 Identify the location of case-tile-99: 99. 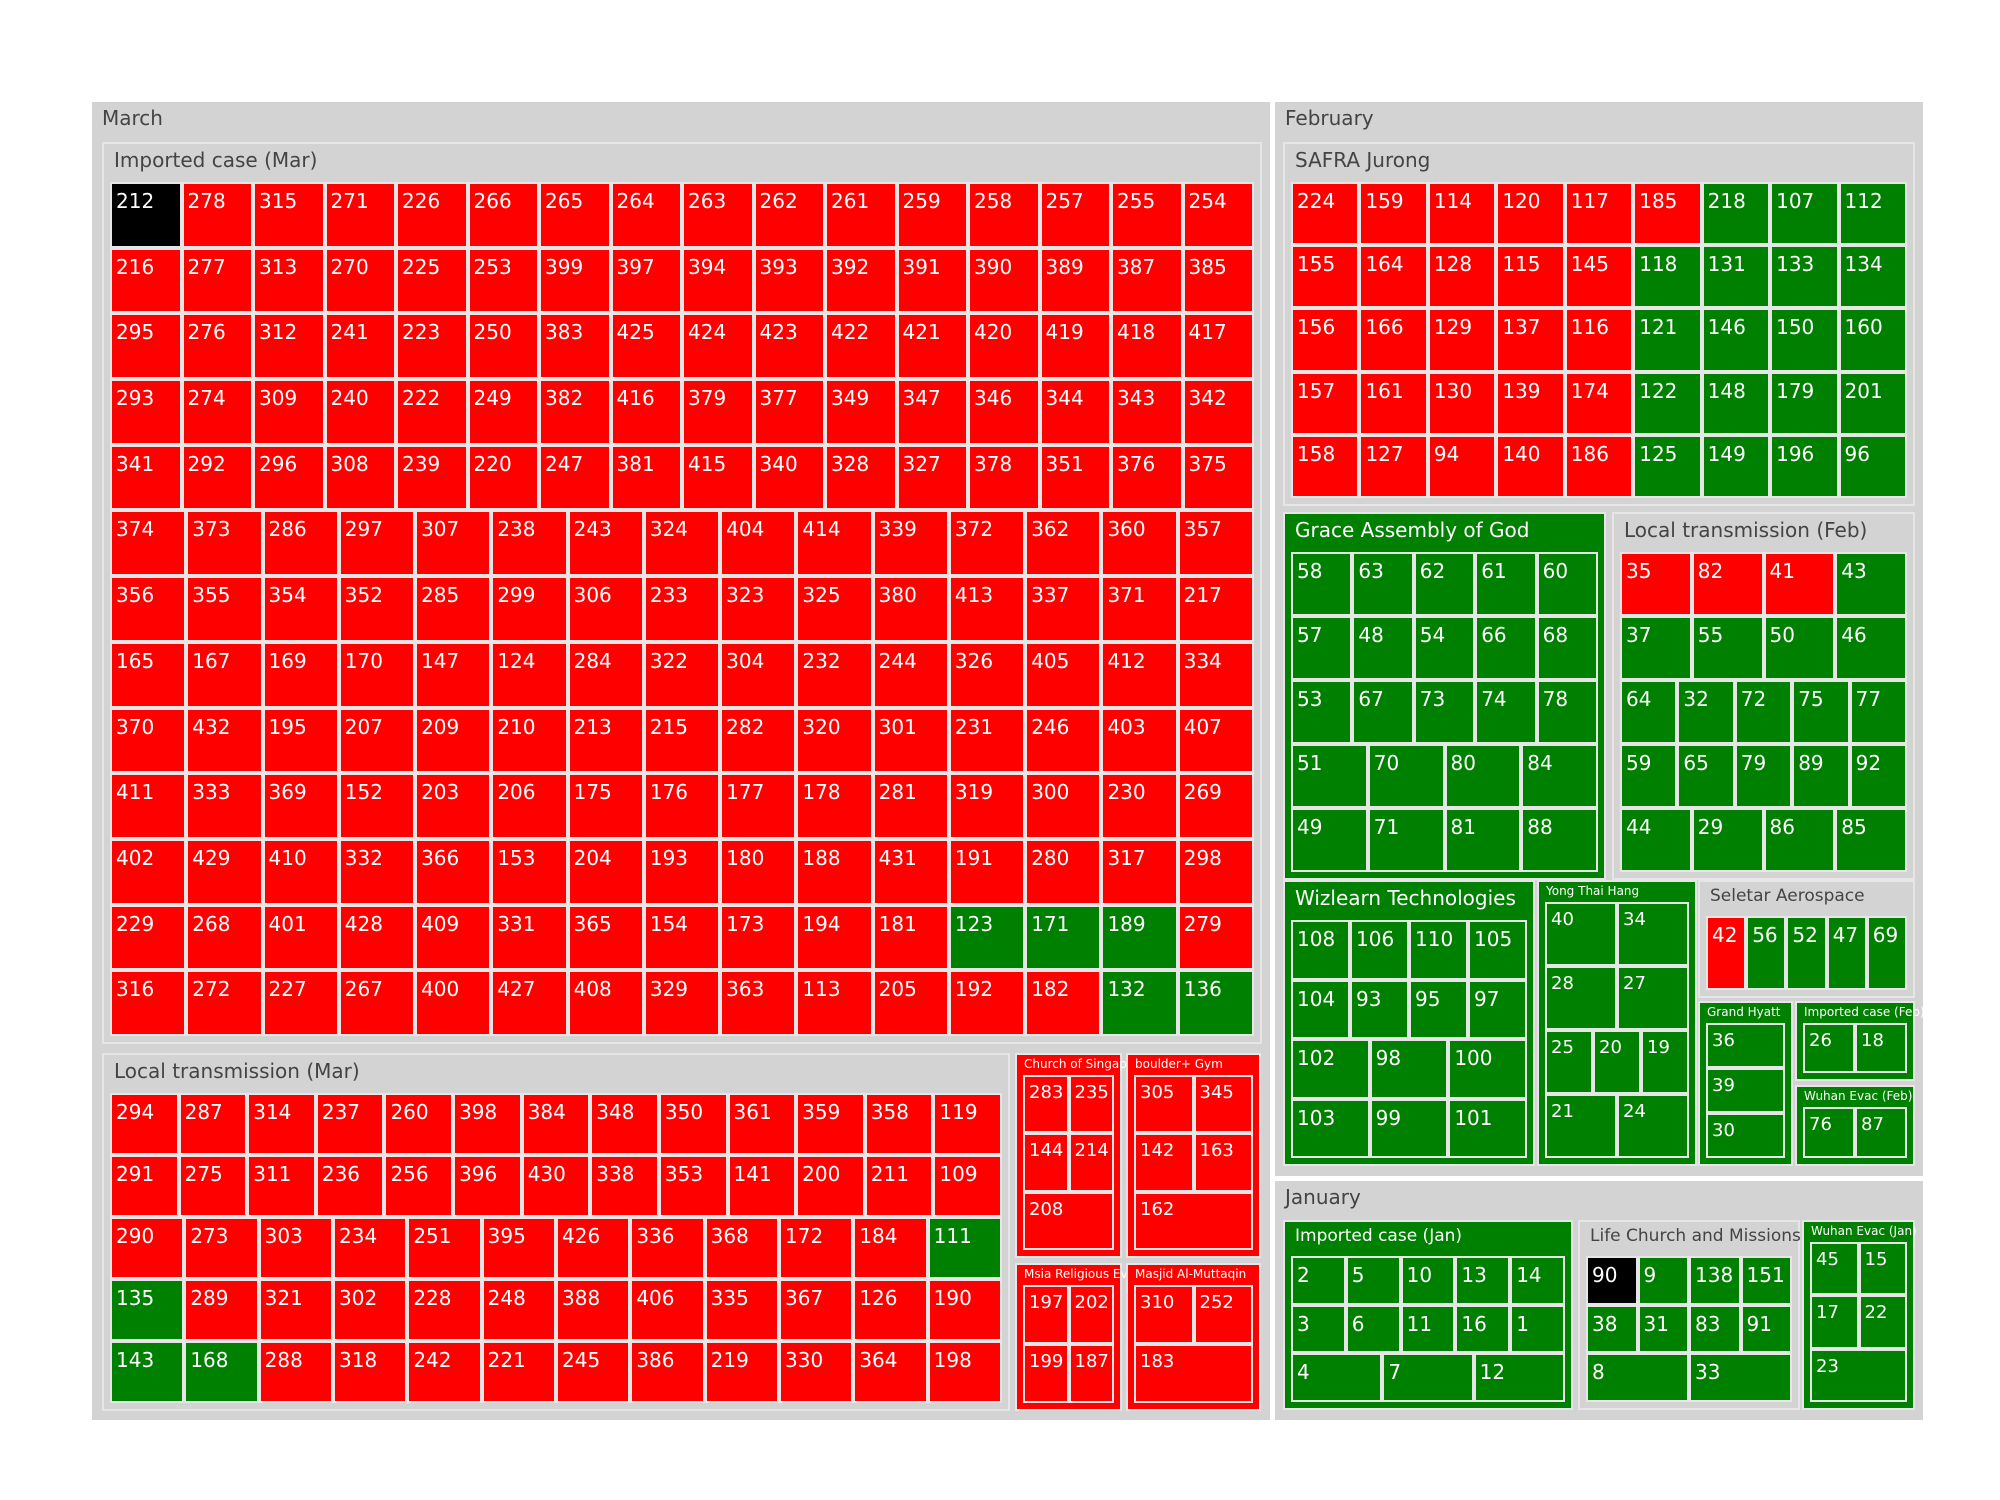
(1409, 1128).